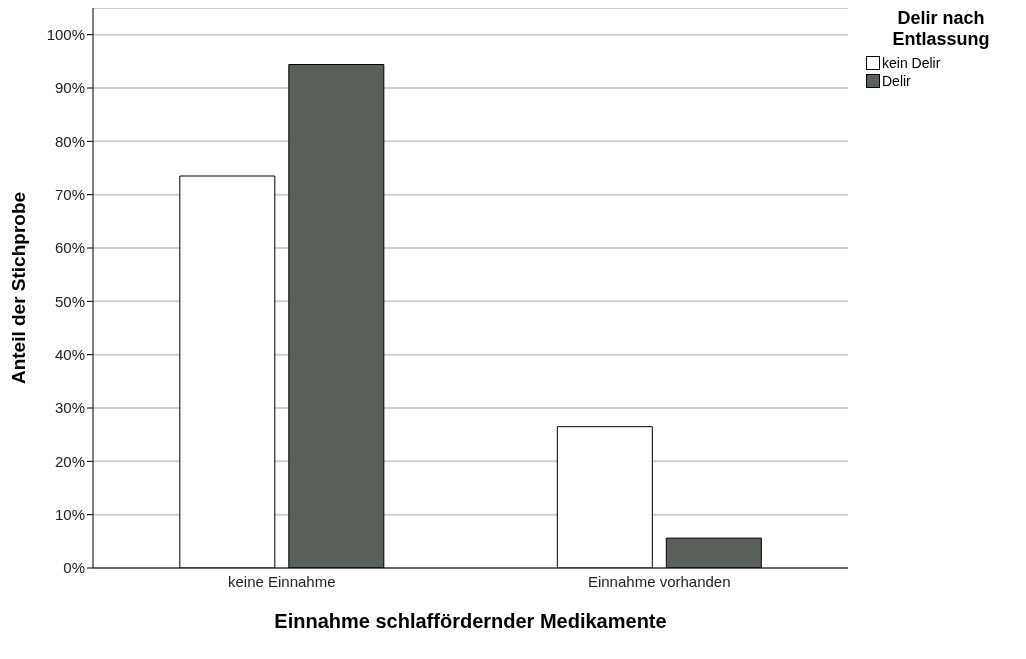  I want to click on y-tick-label: 70%, so click(69, 194).